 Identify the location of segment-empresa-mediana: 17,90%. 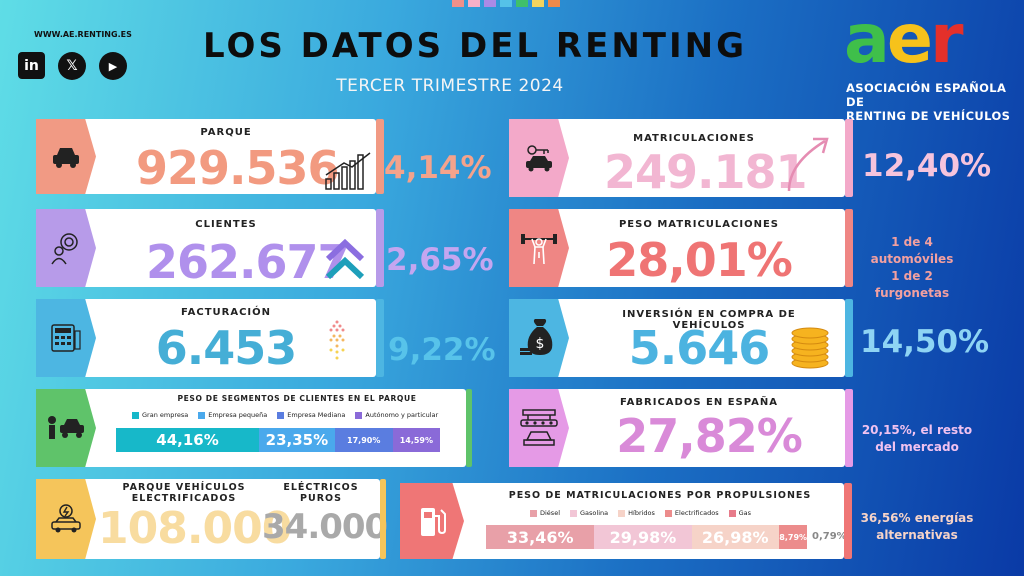
(363, 440).